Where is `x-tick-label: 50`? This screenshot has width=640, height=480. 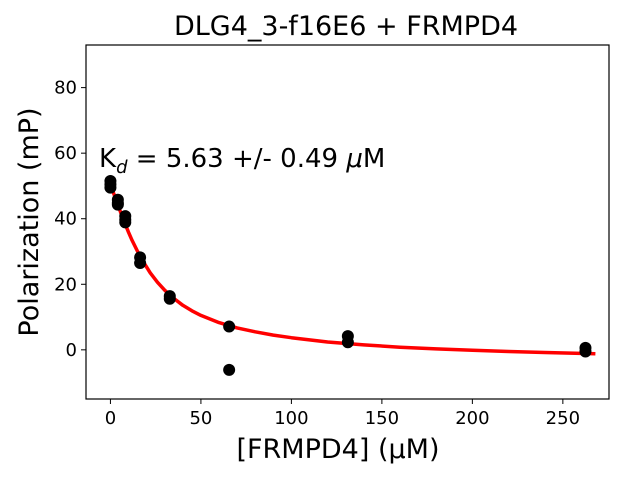 x-tick-label: 50 is located at coordinates (200, 418).